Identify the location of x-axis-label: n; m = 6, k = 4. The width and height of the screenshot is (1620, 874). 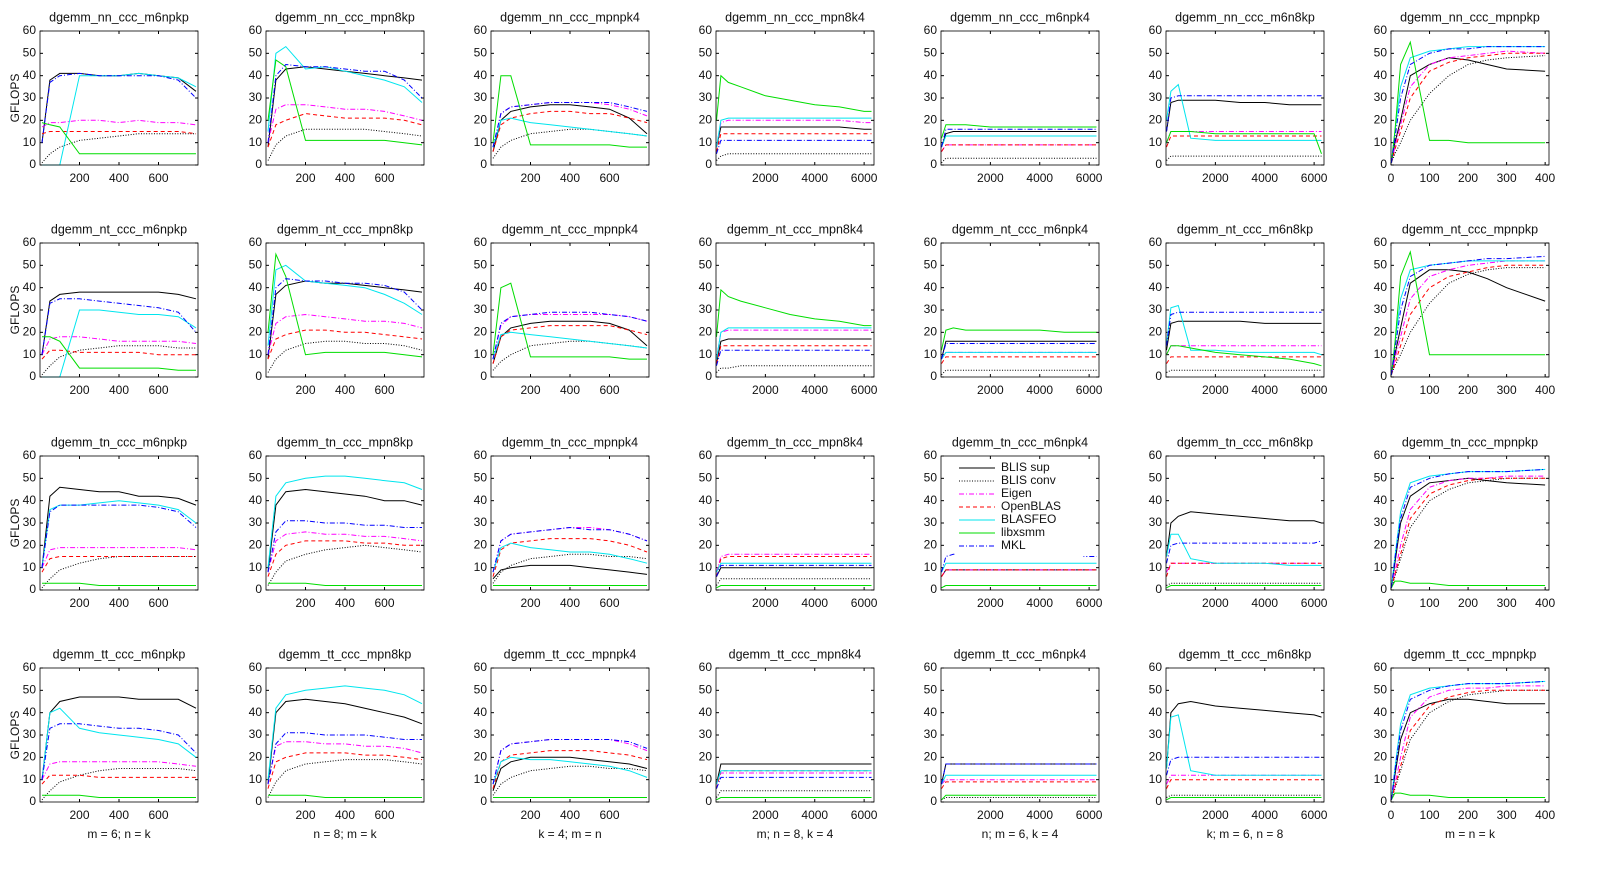
(1020, 834).